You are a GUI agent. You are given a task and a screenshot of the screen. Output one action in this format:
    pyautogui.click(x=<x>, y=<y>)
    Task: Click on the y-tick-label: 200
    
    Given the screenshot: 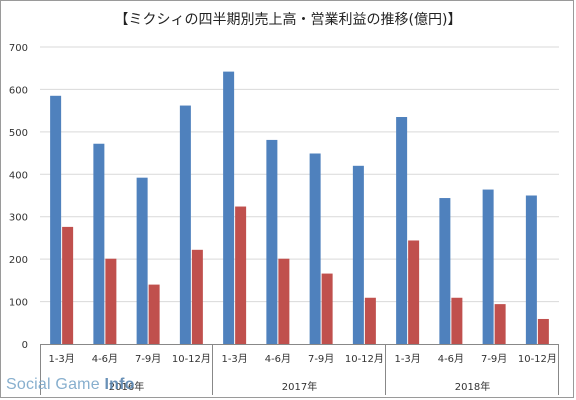 What is the action you would take?
    pyautogui.click(x=18, y=260)
    